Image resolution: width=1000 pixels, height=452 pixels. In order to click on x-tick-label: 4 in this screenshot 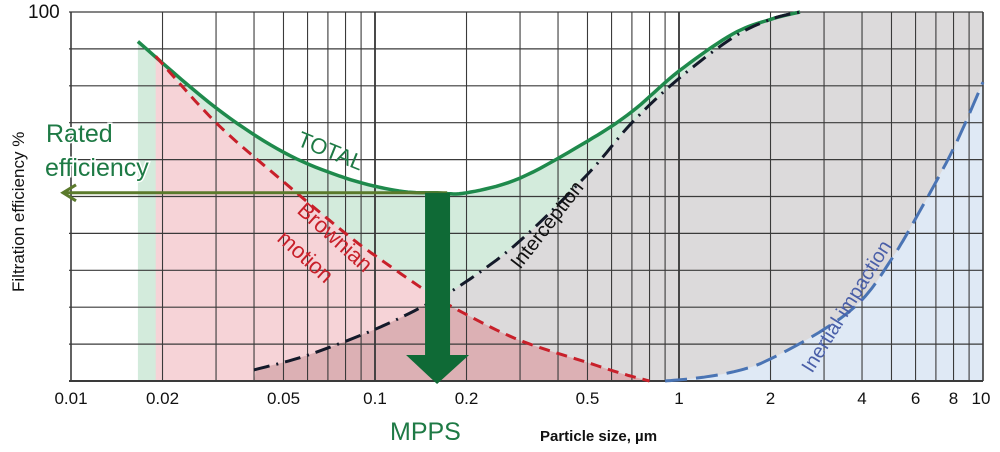, I will do `click(861, 398)`.